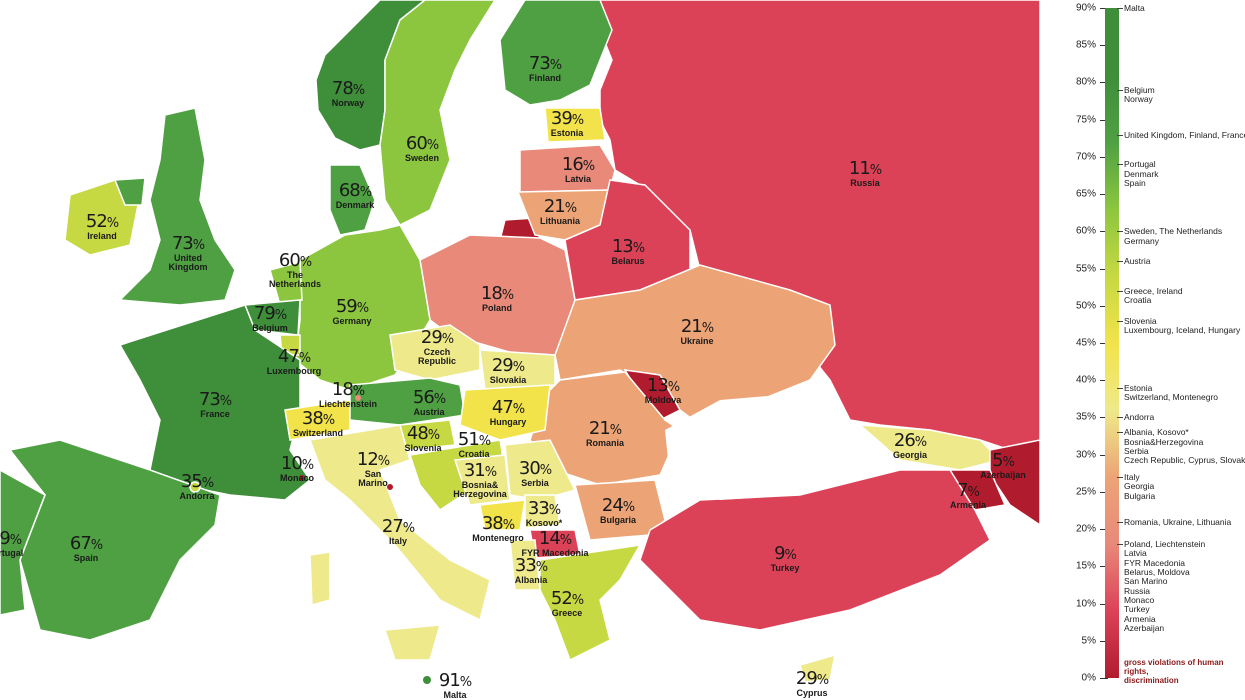 The image size is (1245, 700). I want to click on map-label-value: 68%, so click(355, 191).